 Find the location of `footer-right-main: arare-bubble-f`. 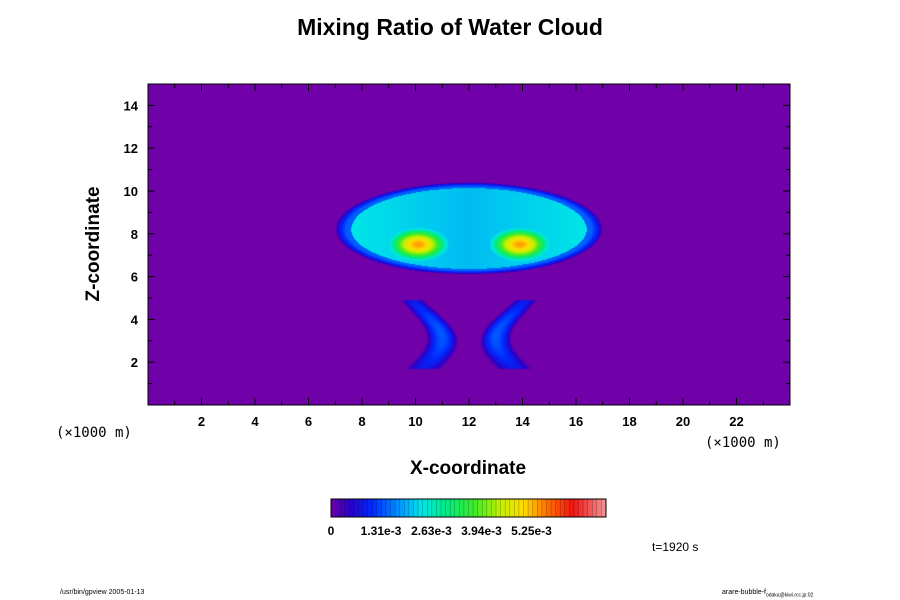

footer-right-main: arare-bubble-f is located at coordinates (744, 592).